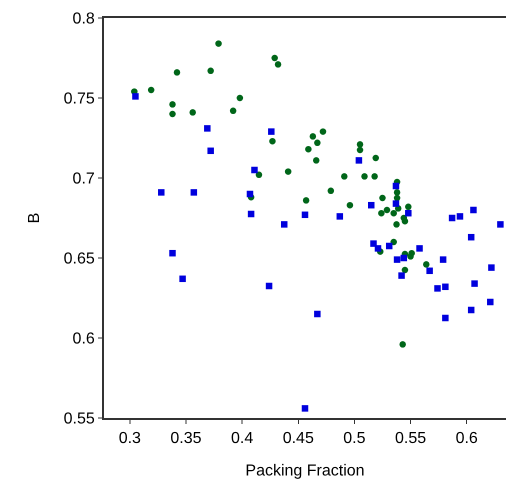 This screenshot has height=494, width=506. I want to click on y-tick-label: 0.55, so click(79, 419).